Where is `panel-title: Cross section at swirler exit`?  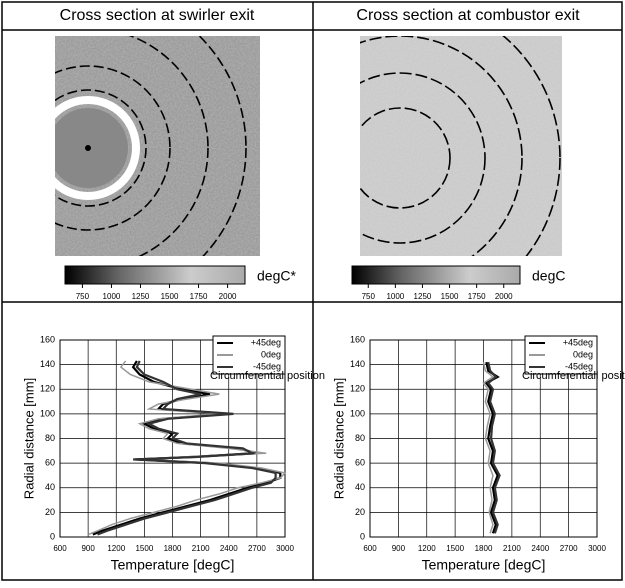
panel-title: Cross section at swirler exit is located at coordinates (157, 15).